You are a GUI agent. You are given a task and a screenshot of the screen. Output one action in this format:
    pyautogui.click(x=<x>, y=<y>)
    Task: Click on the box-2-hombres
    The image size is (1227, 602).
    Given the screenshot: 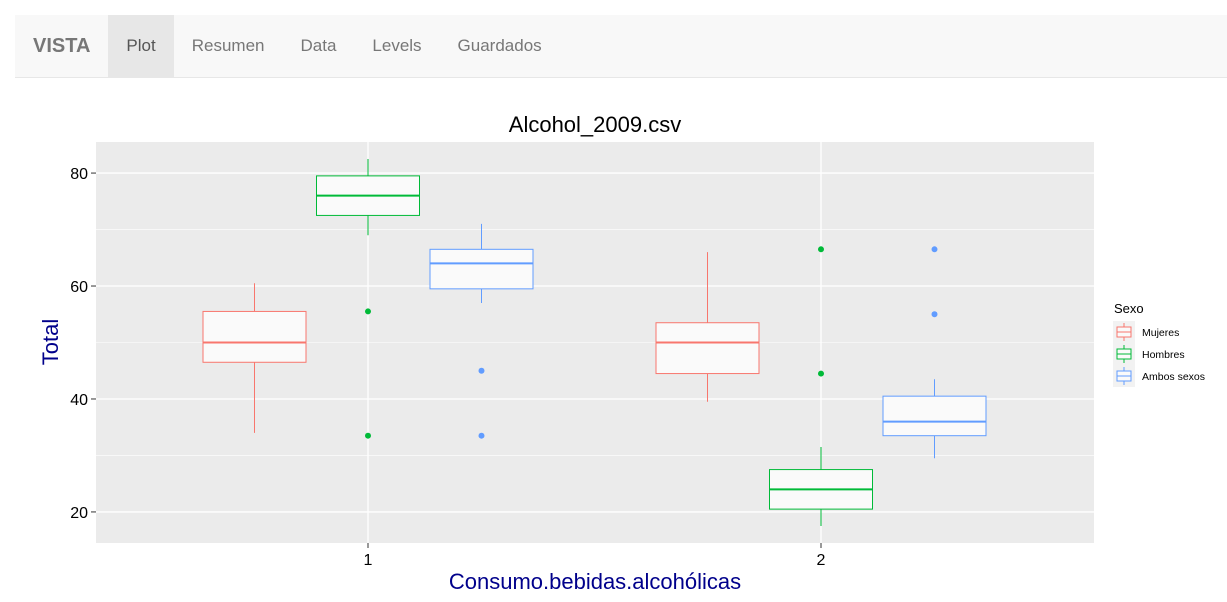 What is the action you would take?
    pyautogui.click(x=821, y=386)
    